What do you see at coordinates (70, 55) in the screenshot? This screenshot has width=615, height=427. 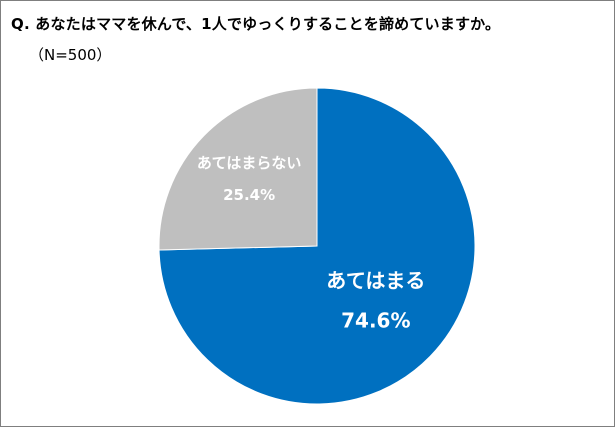 I see `chart-subtitle: （N=500）` at bounding box center [70, 55].